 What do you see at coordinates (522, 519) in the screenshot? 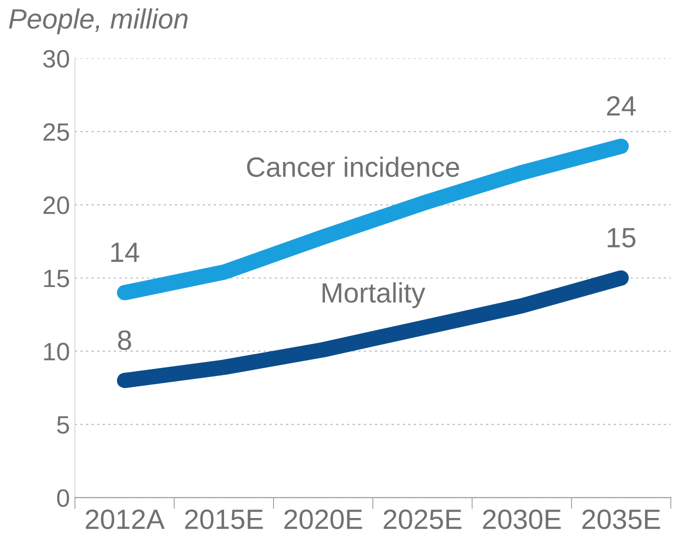
I see `x-tick-label: 2030E` at bounding box center [522, 519].